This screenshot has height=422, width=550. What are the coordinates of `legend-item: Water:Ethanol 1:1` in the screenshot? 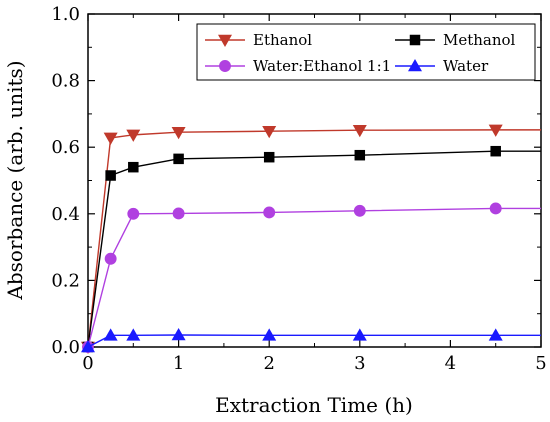 It's located at (298, 66).